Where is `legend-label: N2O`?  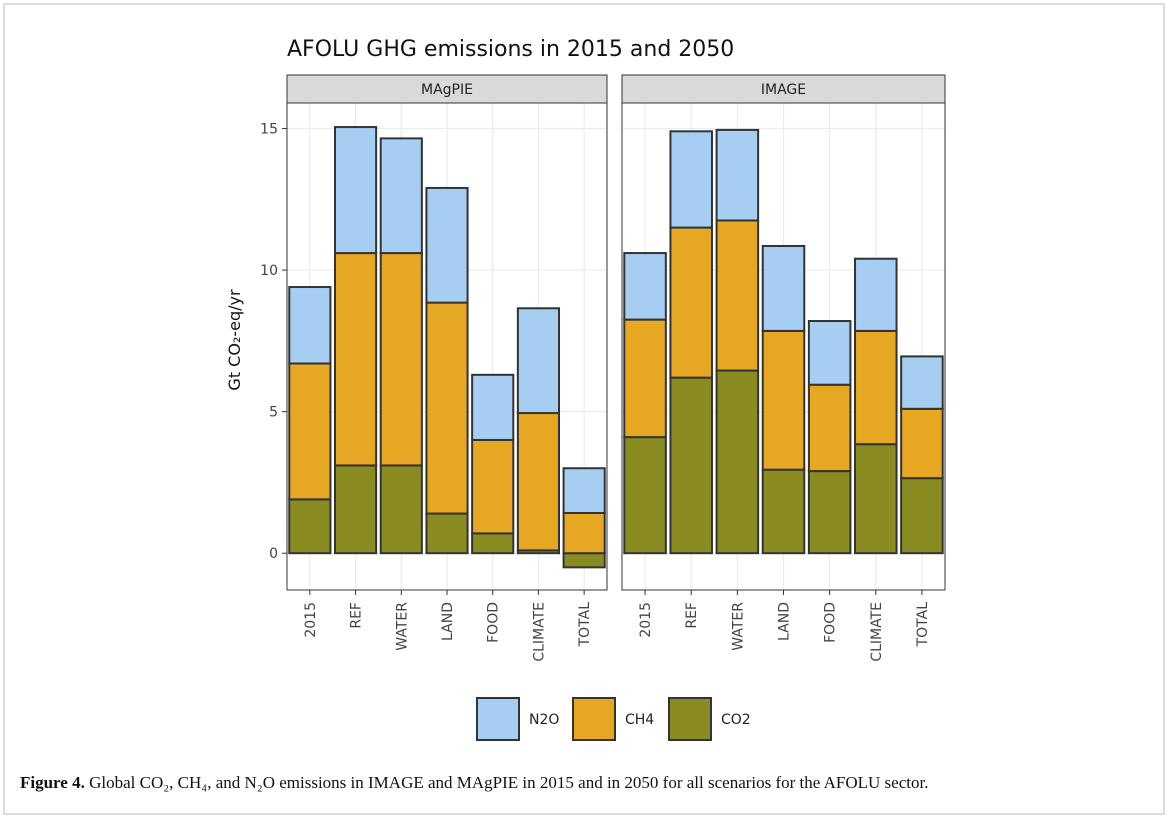 legend-label: N2O is located at coordinates (544, 720).